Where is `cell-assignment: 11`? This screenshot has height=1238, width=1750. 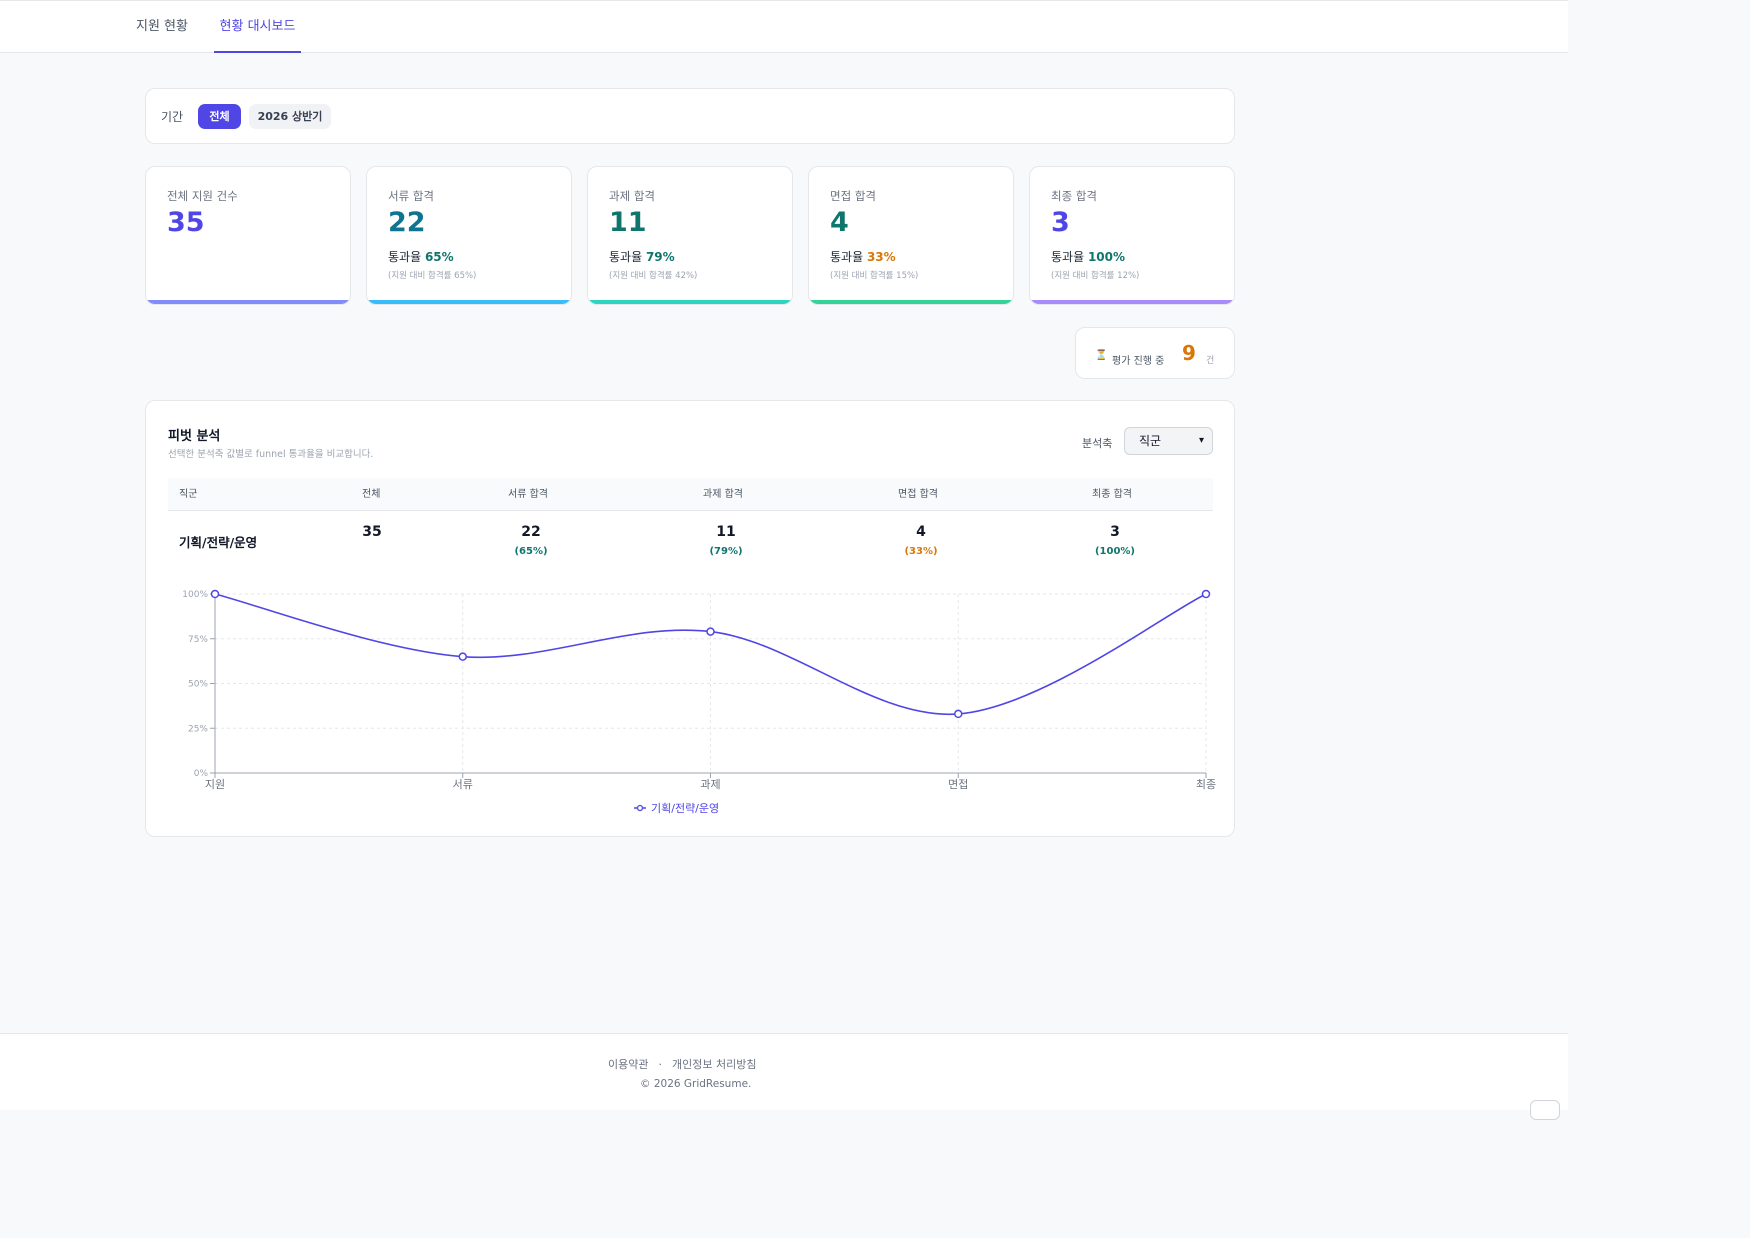 cell-assignment: 11 is located at coordinates (726, 532).